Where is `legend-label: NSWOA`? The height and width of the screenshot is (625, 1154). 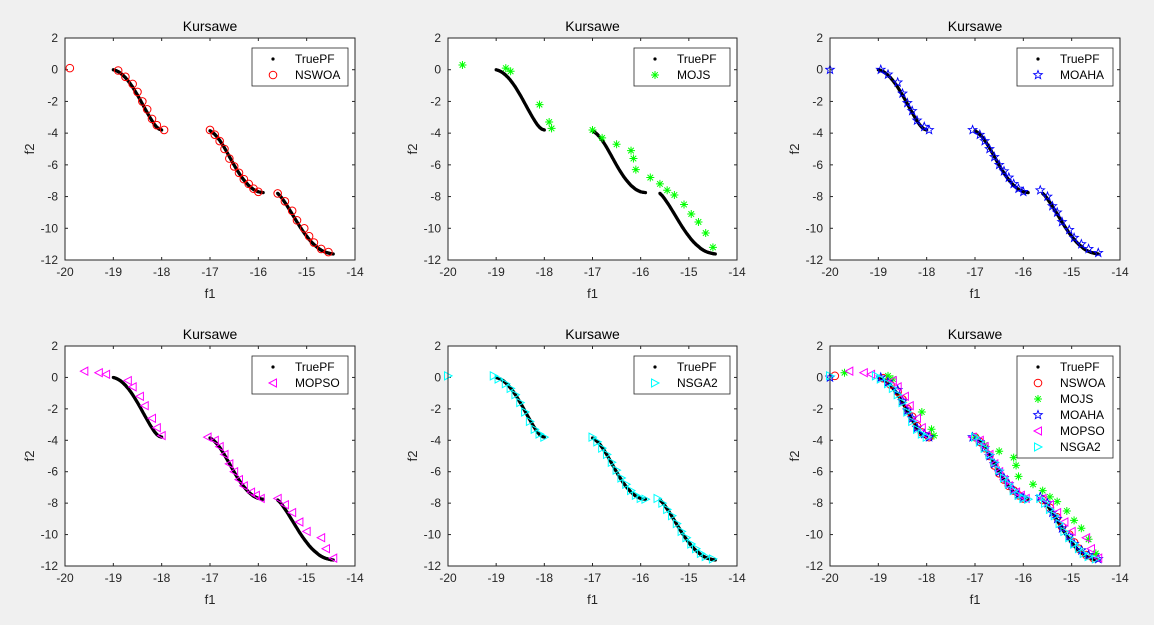
legend-label: NSWOA is located at coordinates (317, 75).